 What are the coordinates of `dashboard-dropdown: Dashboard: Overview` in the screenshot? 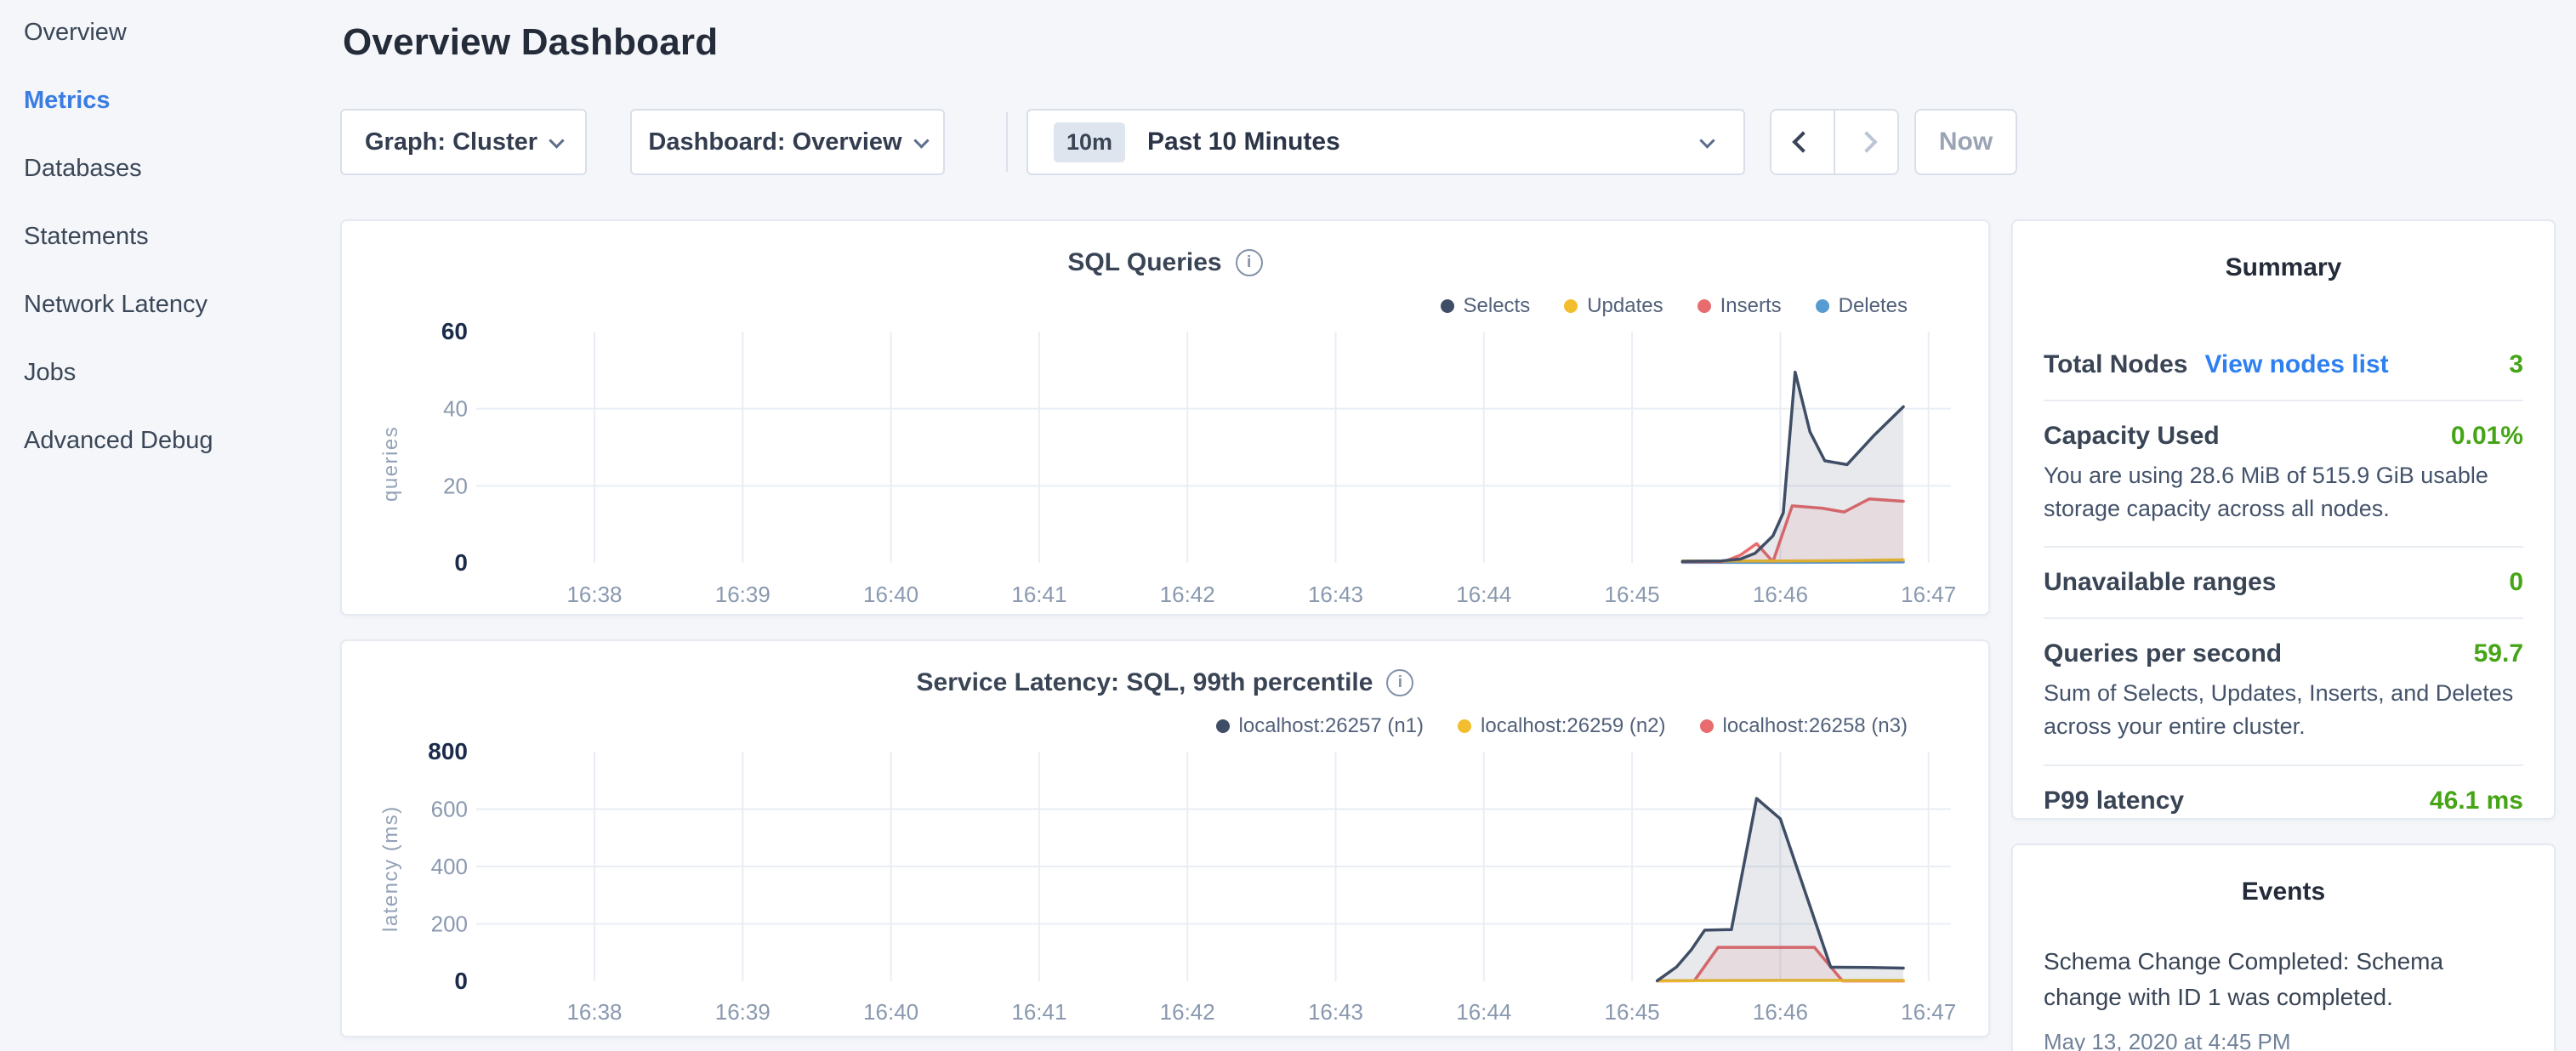 It's located at (787, 142).